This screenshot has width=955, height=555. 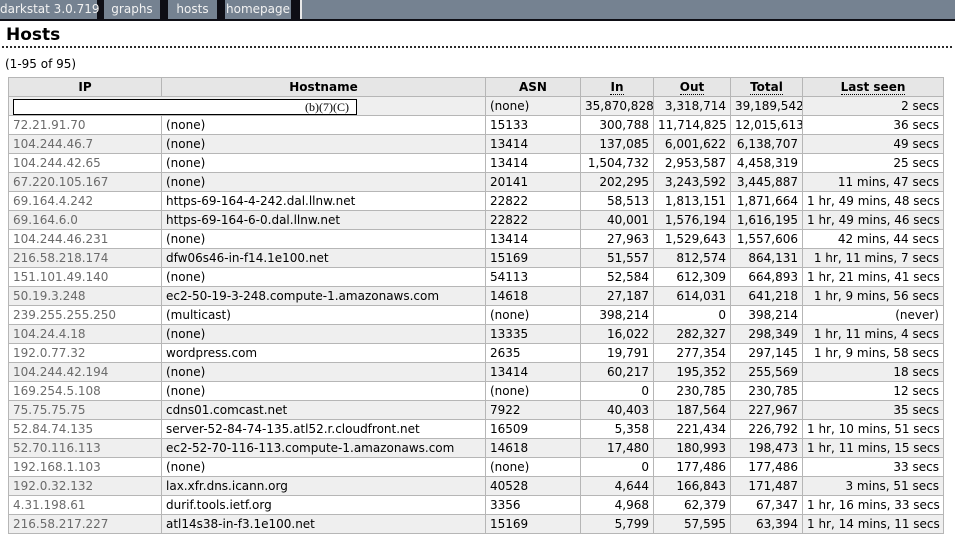 I want to click on in-cell: 27,187, so click(x=617, y=296).